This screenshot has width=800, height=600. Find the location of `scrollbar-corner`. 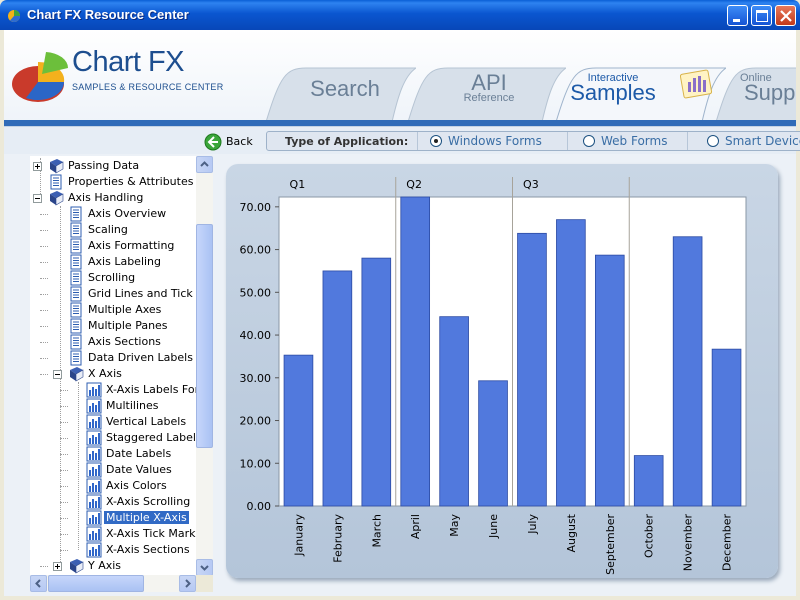

scrollbar-corner is located at coordinates (204, 583).